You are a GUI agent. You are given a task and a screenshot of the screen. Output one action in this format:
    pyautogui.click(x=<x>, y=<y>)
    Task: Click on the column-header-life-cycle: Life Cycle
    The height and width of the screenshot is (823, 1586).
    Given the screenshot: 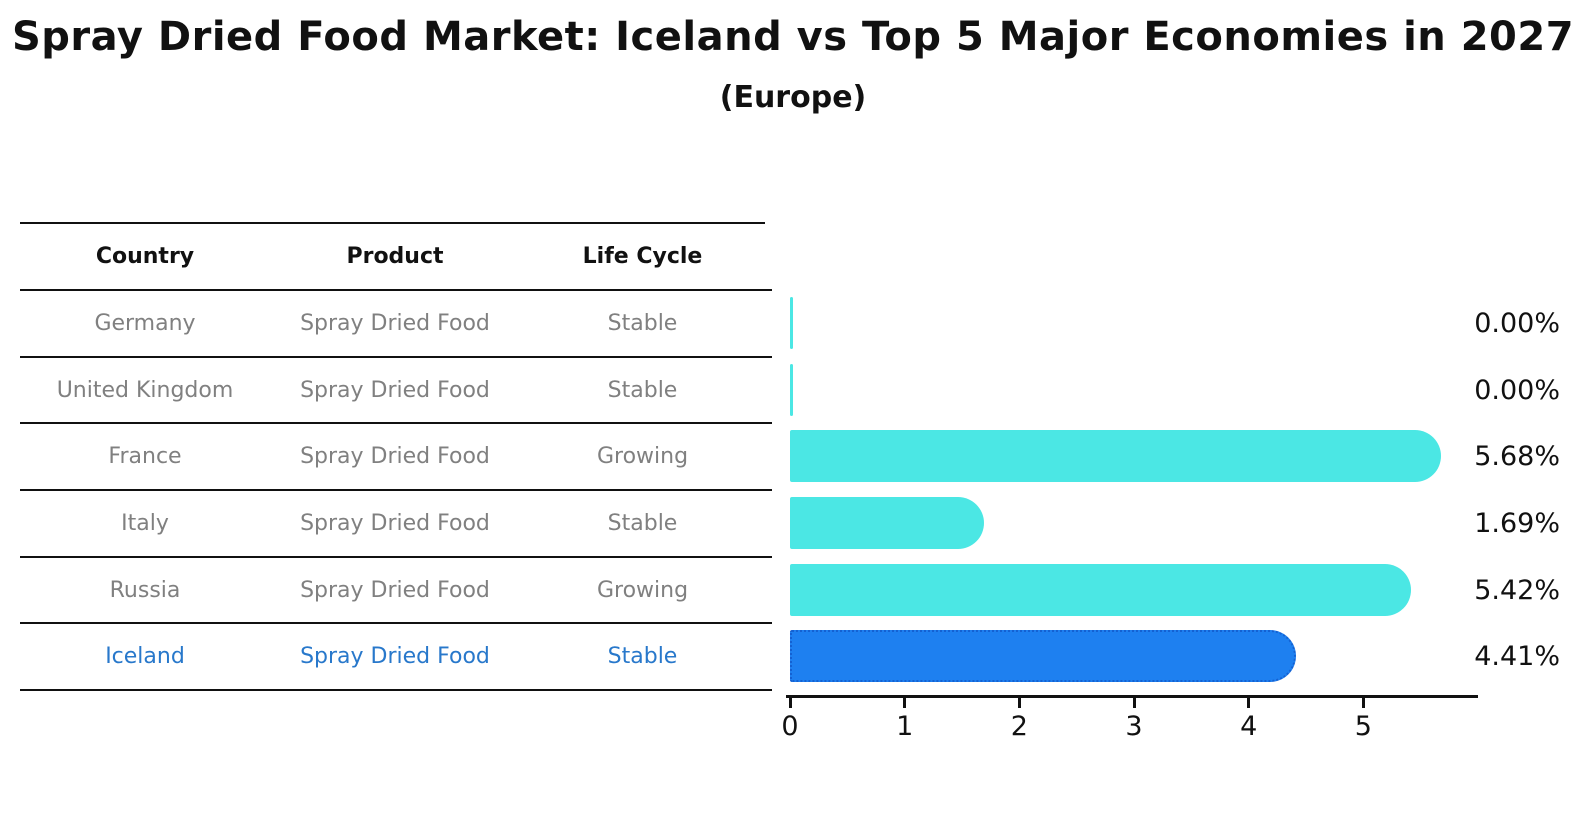 What is the action you would take?
    pyautogui.click(x=642, y=256)
    